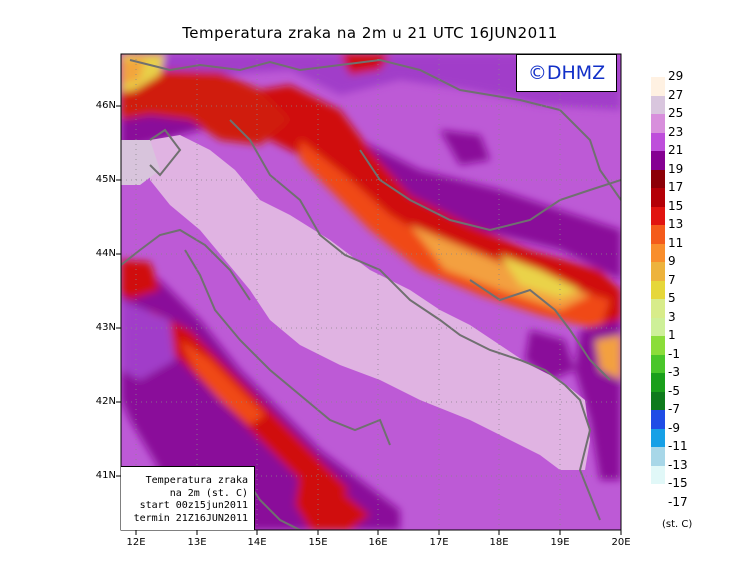 This screenshot has height=582, width=740. What do you see at coordinates (672, 335) in the screenshot?
I see `legend-label: 1` at bounding box center [672, 335].